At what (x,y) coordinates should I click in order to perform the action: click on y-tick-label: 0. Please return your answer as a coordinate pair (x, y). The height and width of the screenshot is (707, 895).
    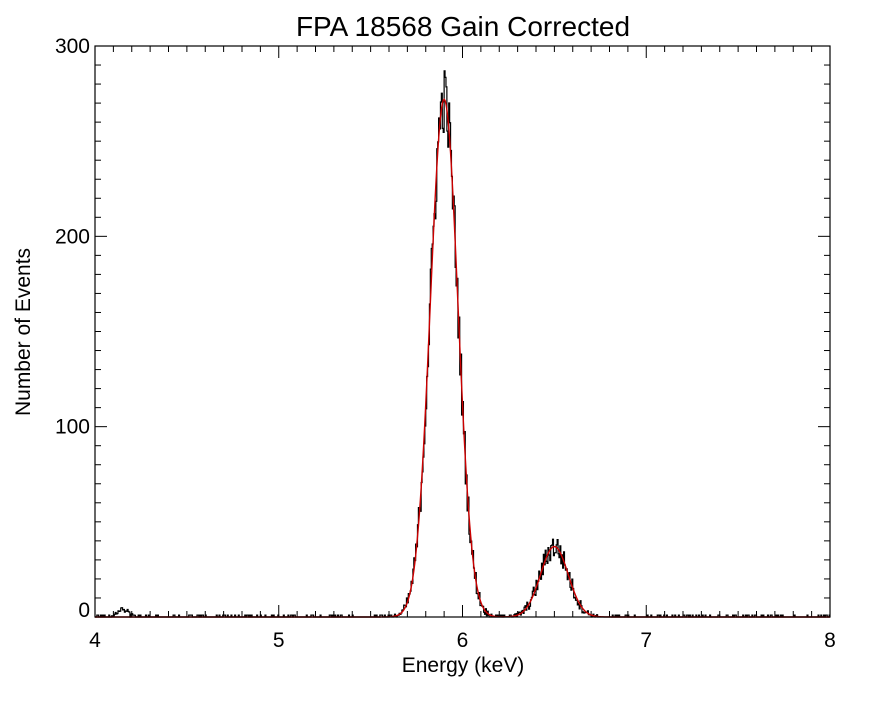
    Looking at the image, I should click on (84, 610).